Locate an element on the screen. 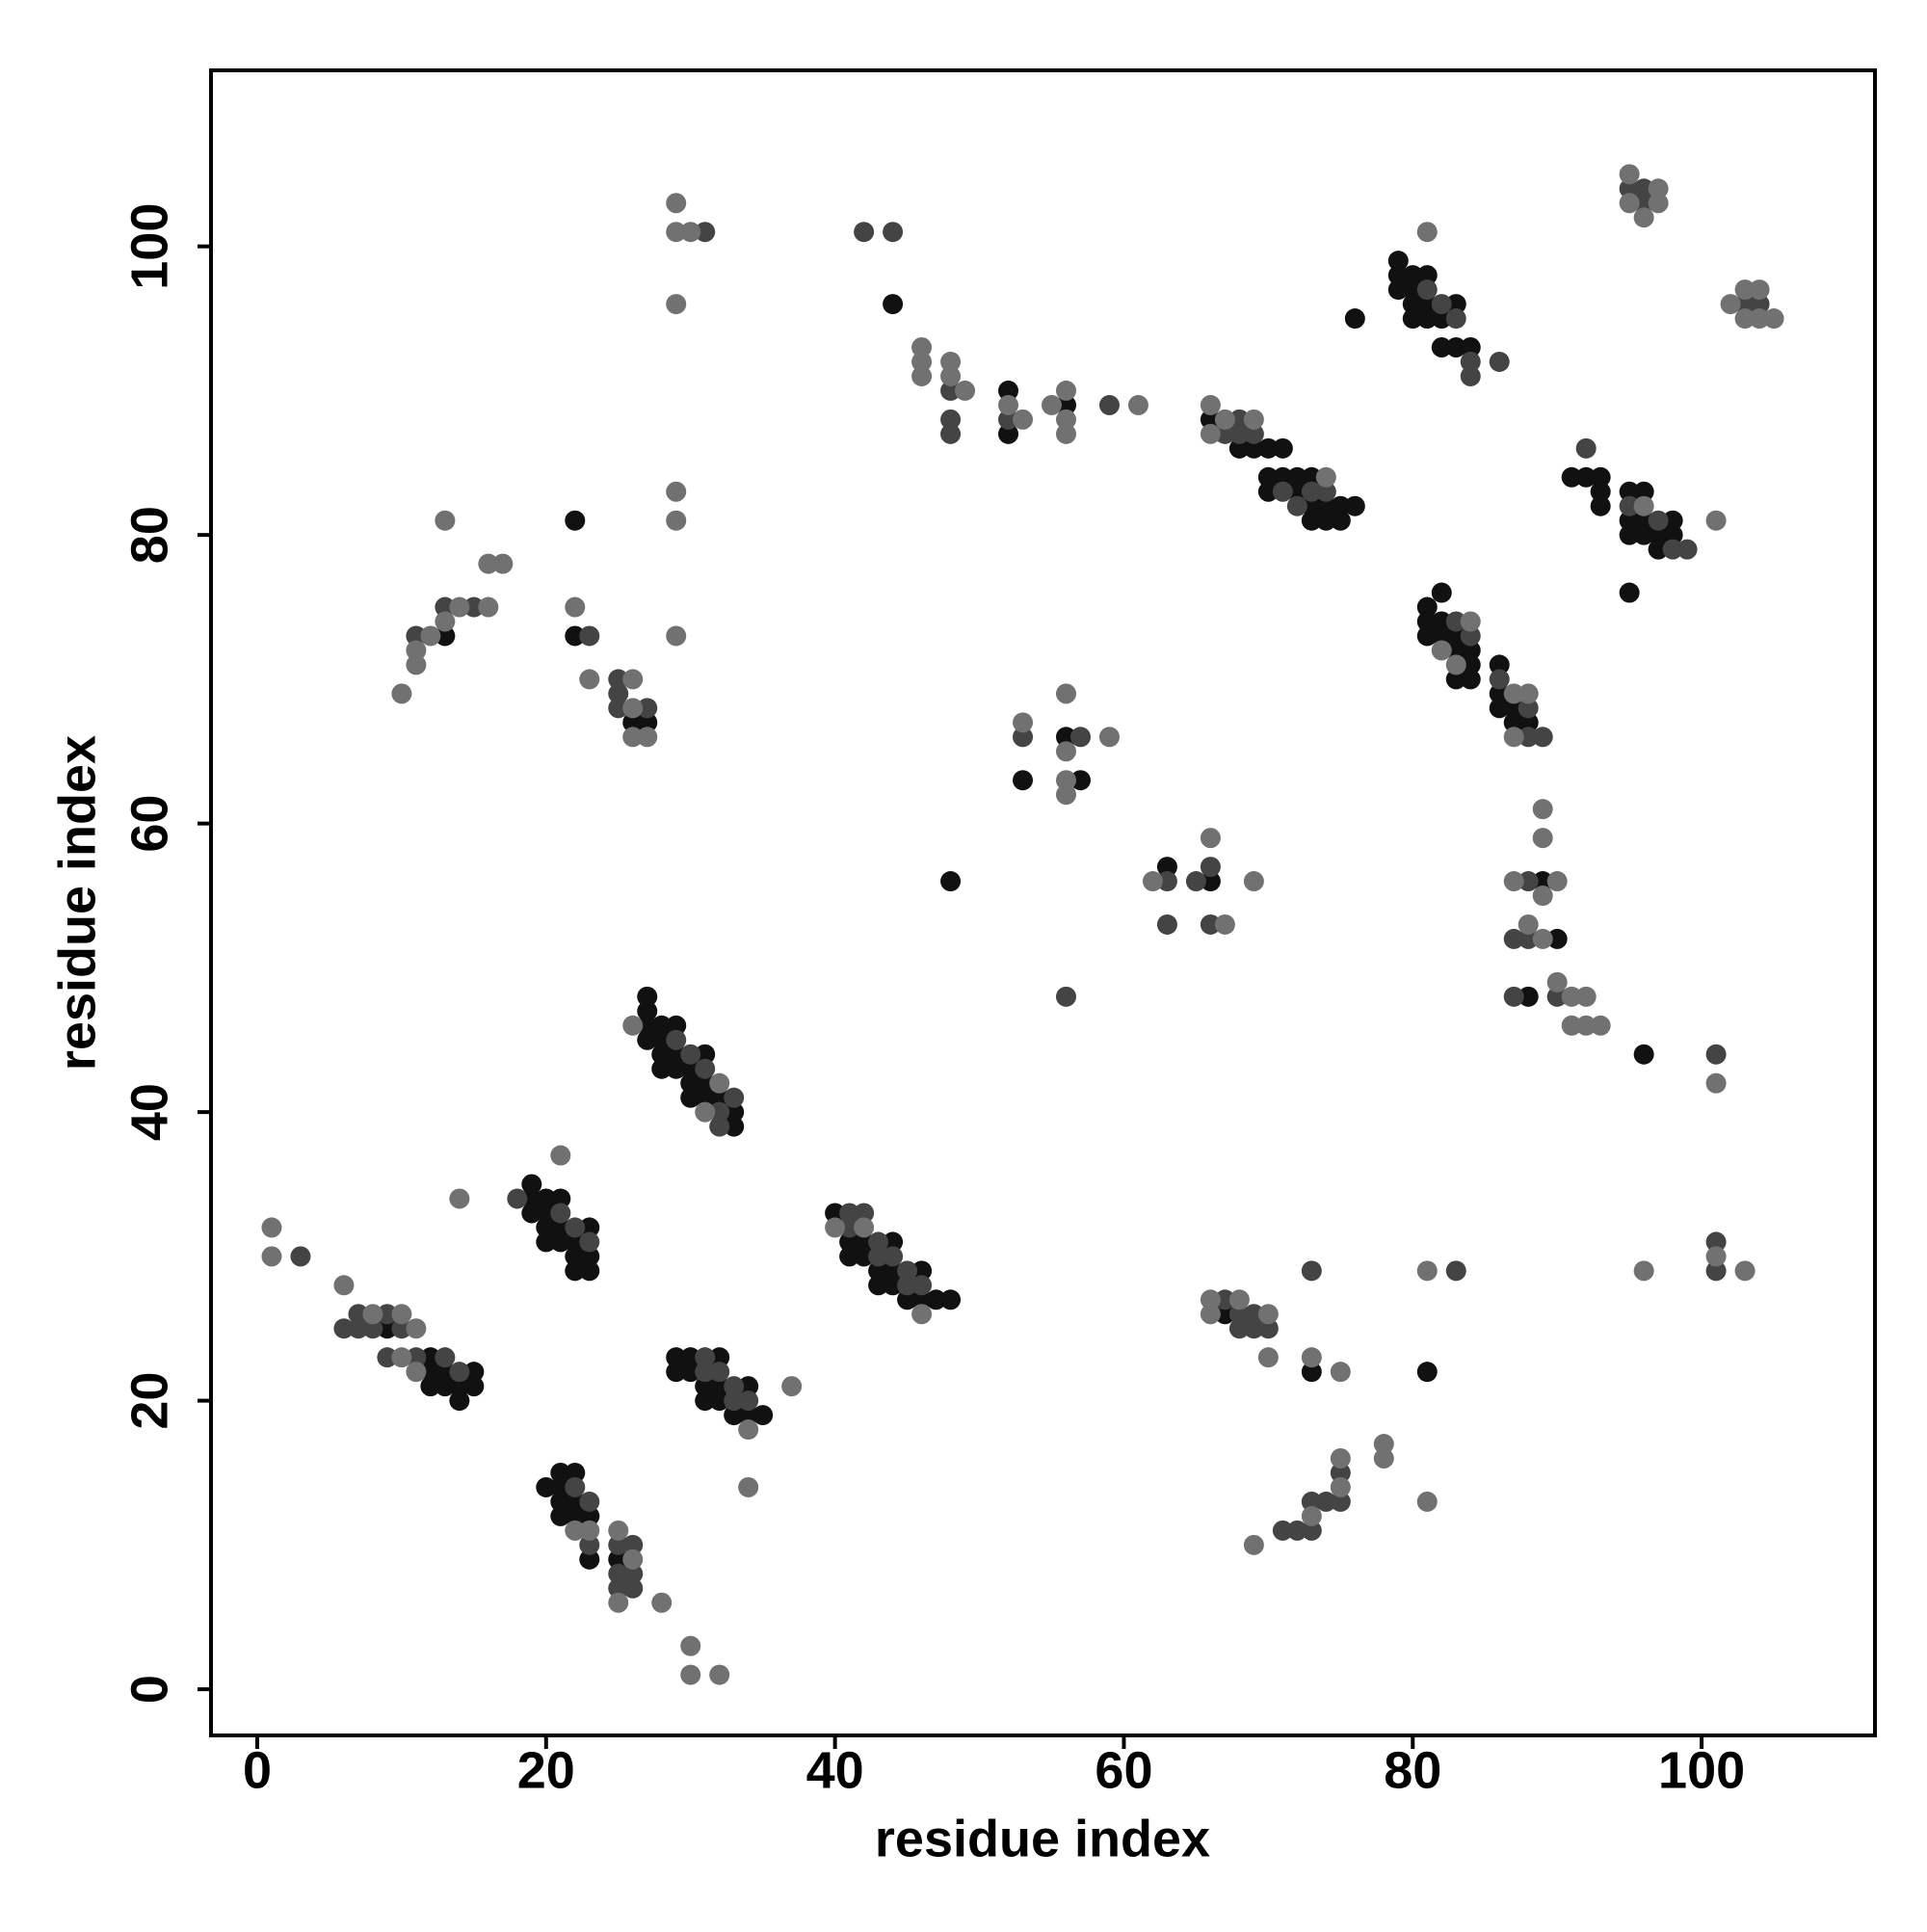 This screenshot has height=1932, width=1927. y-tick-label: 40 is located at coordinates (149, 1112).